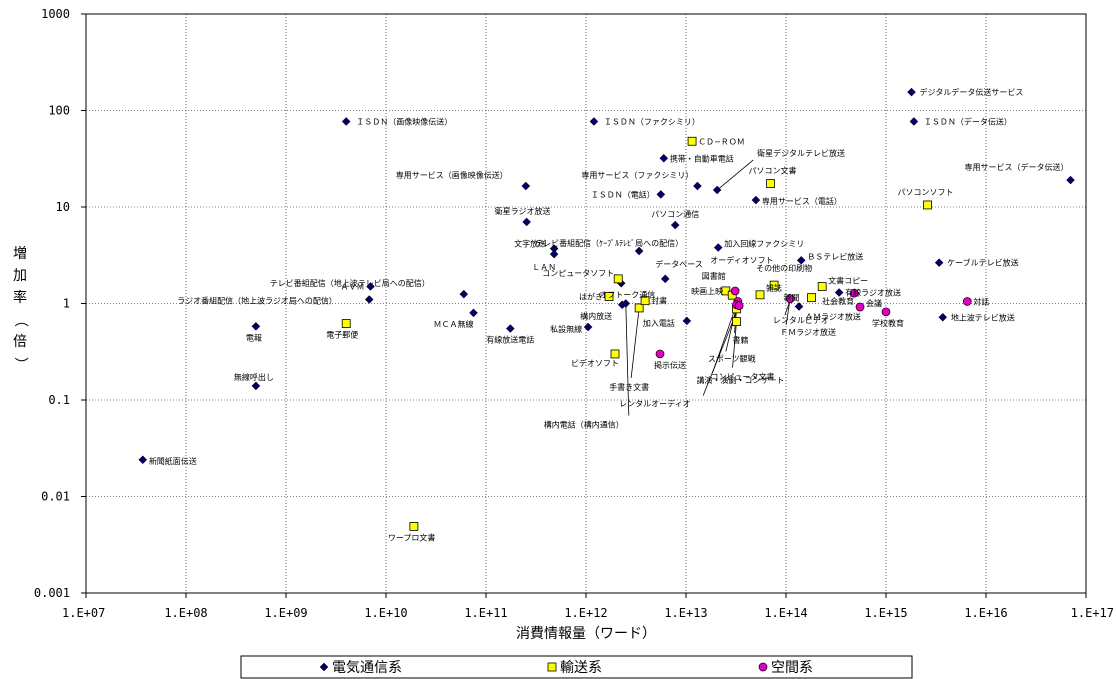  I want to click on y-axis-title-char: 倍, so click(20, 342).